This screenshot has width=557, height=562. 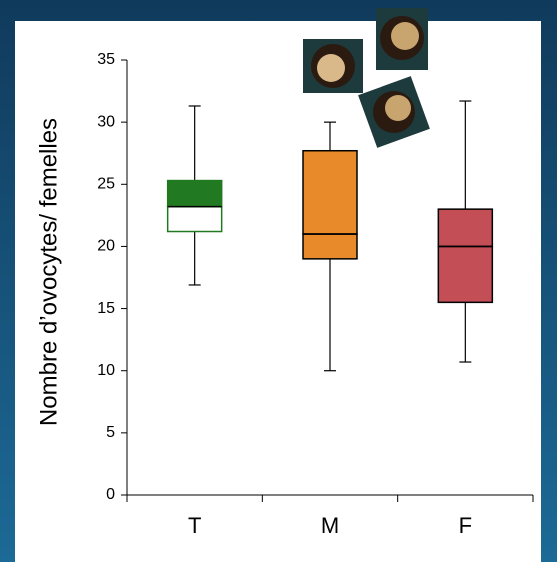 I want to click on x-tick-label: F, so click(x=465, y=525).